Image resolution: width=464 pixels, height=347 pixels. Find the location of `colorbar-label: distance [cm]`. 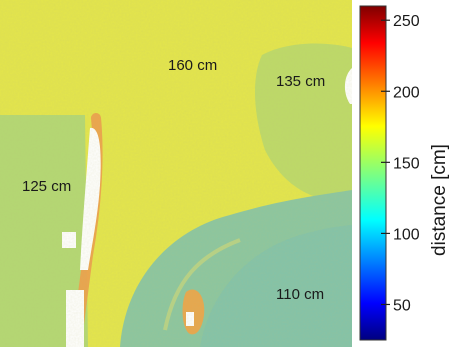

colorbar-label: distance [cm] is located at coordinates (439, 200).